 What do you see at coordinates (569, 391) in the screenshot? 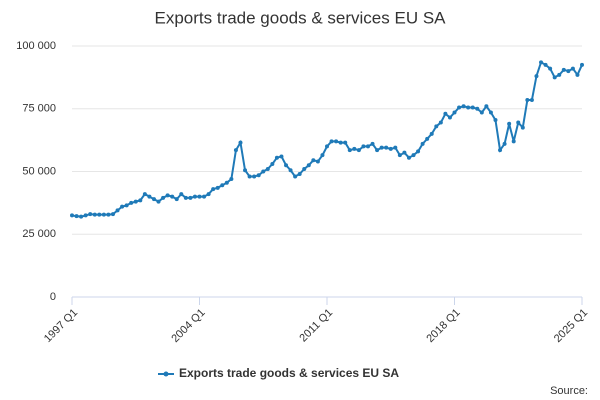
I see `source: Source:` at bounding box center [569, 391].